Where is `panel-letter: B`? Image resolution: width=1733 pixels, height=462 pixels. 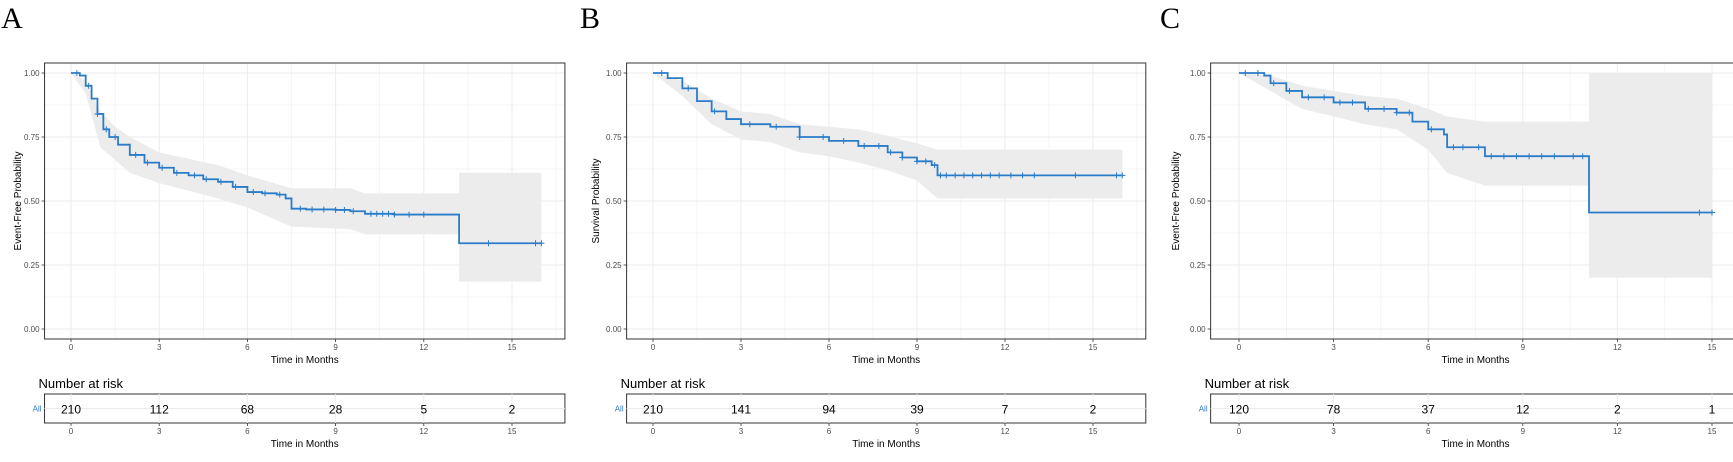 panel-letter: B is located at coordinates (590, 18).